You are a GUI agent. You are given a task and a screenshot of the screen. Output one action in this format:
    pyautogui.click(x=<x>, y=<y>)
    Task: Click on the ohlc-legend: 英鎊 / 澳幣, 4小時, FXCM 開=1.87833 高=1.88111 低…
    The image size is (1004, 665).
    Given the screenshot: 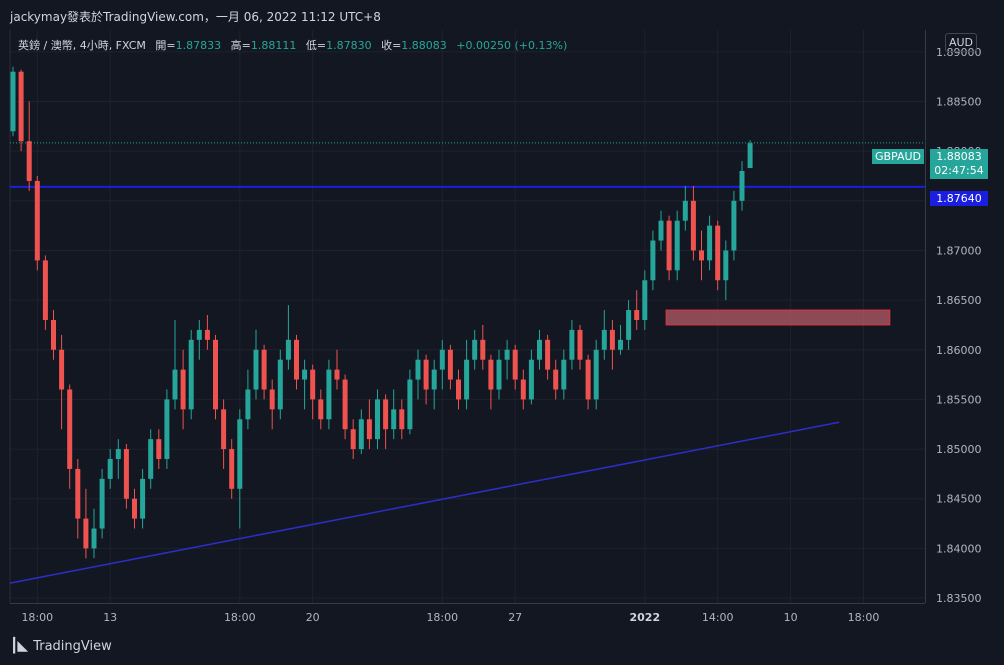 What is the action you would take?
    pyautogui.click(x=292, y=45)
    